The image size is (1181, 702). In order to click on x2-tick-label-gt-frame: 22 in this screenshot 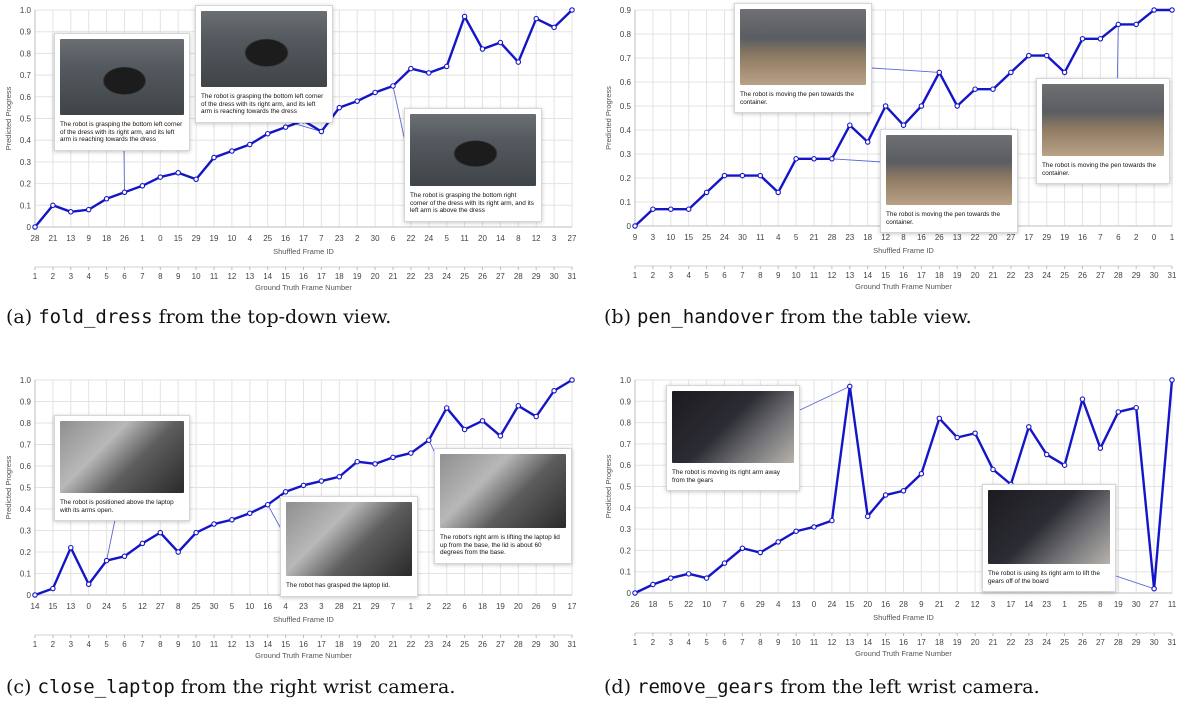, I will do `click(1010, 642)`.